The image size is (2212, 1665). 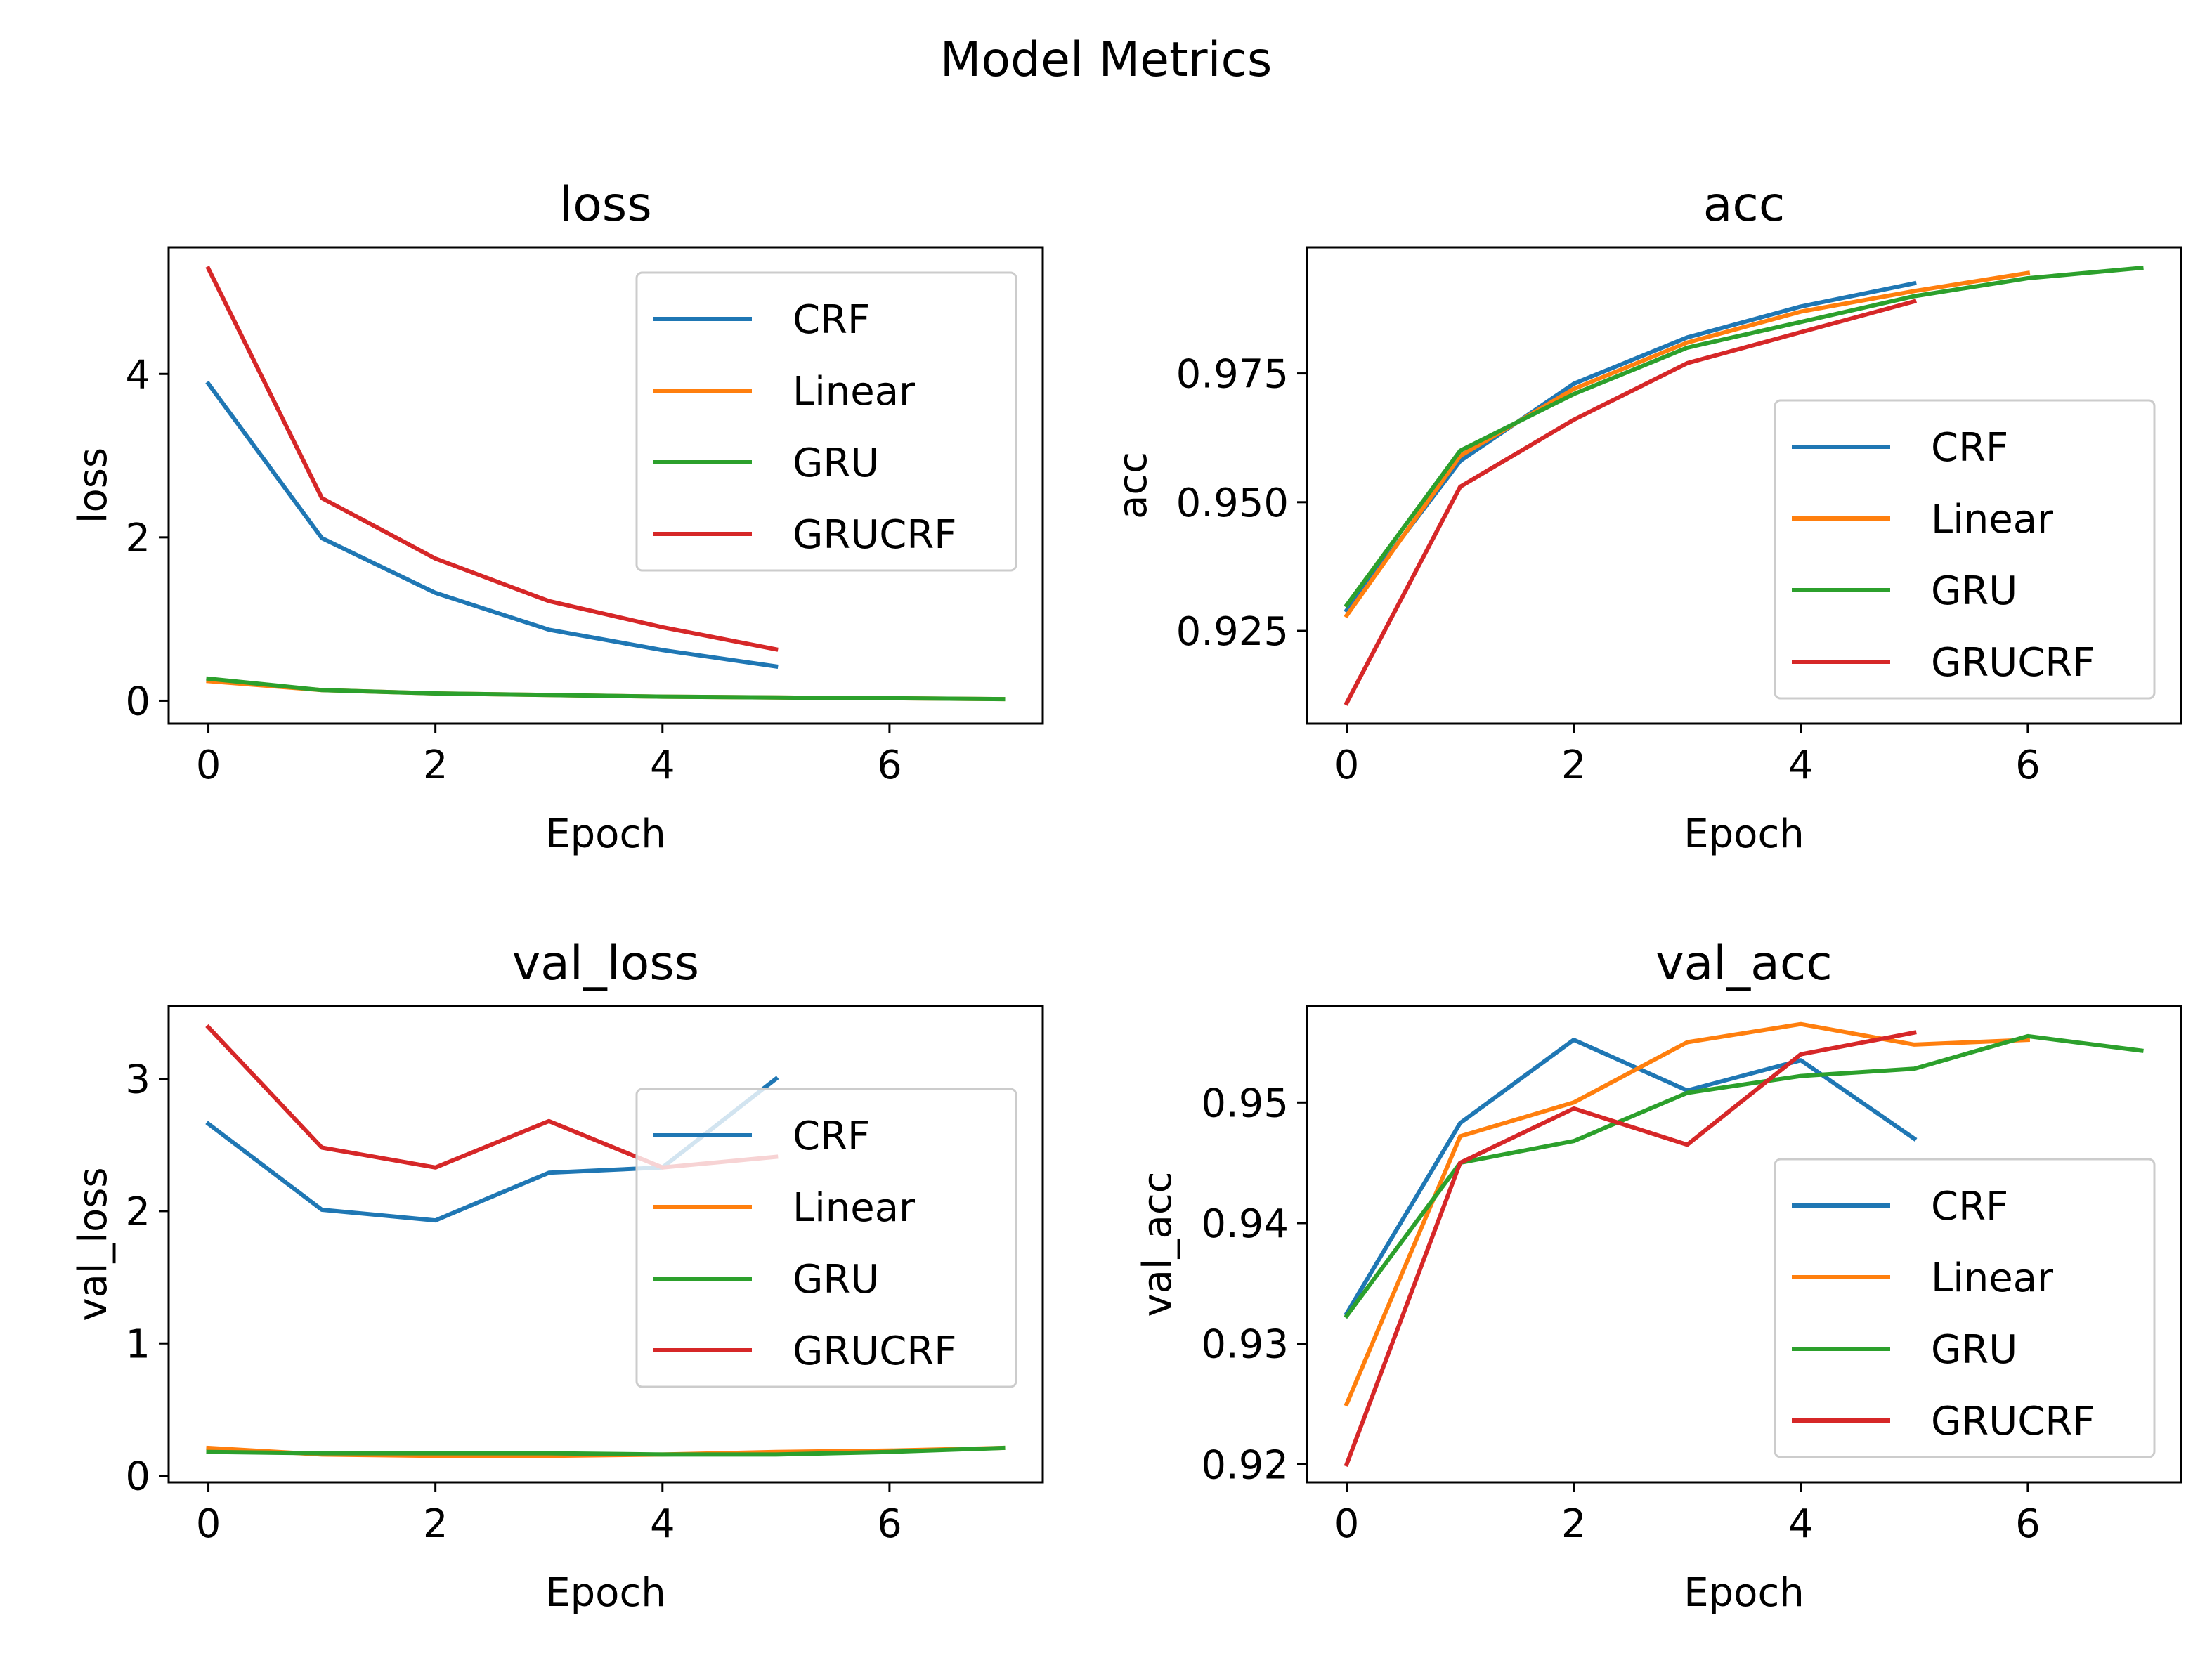 What do you see at coordinates (1245, 1345) in the screenshot?
I see `y-tick-label: 0.93` at bounding box center [1245, 1345].